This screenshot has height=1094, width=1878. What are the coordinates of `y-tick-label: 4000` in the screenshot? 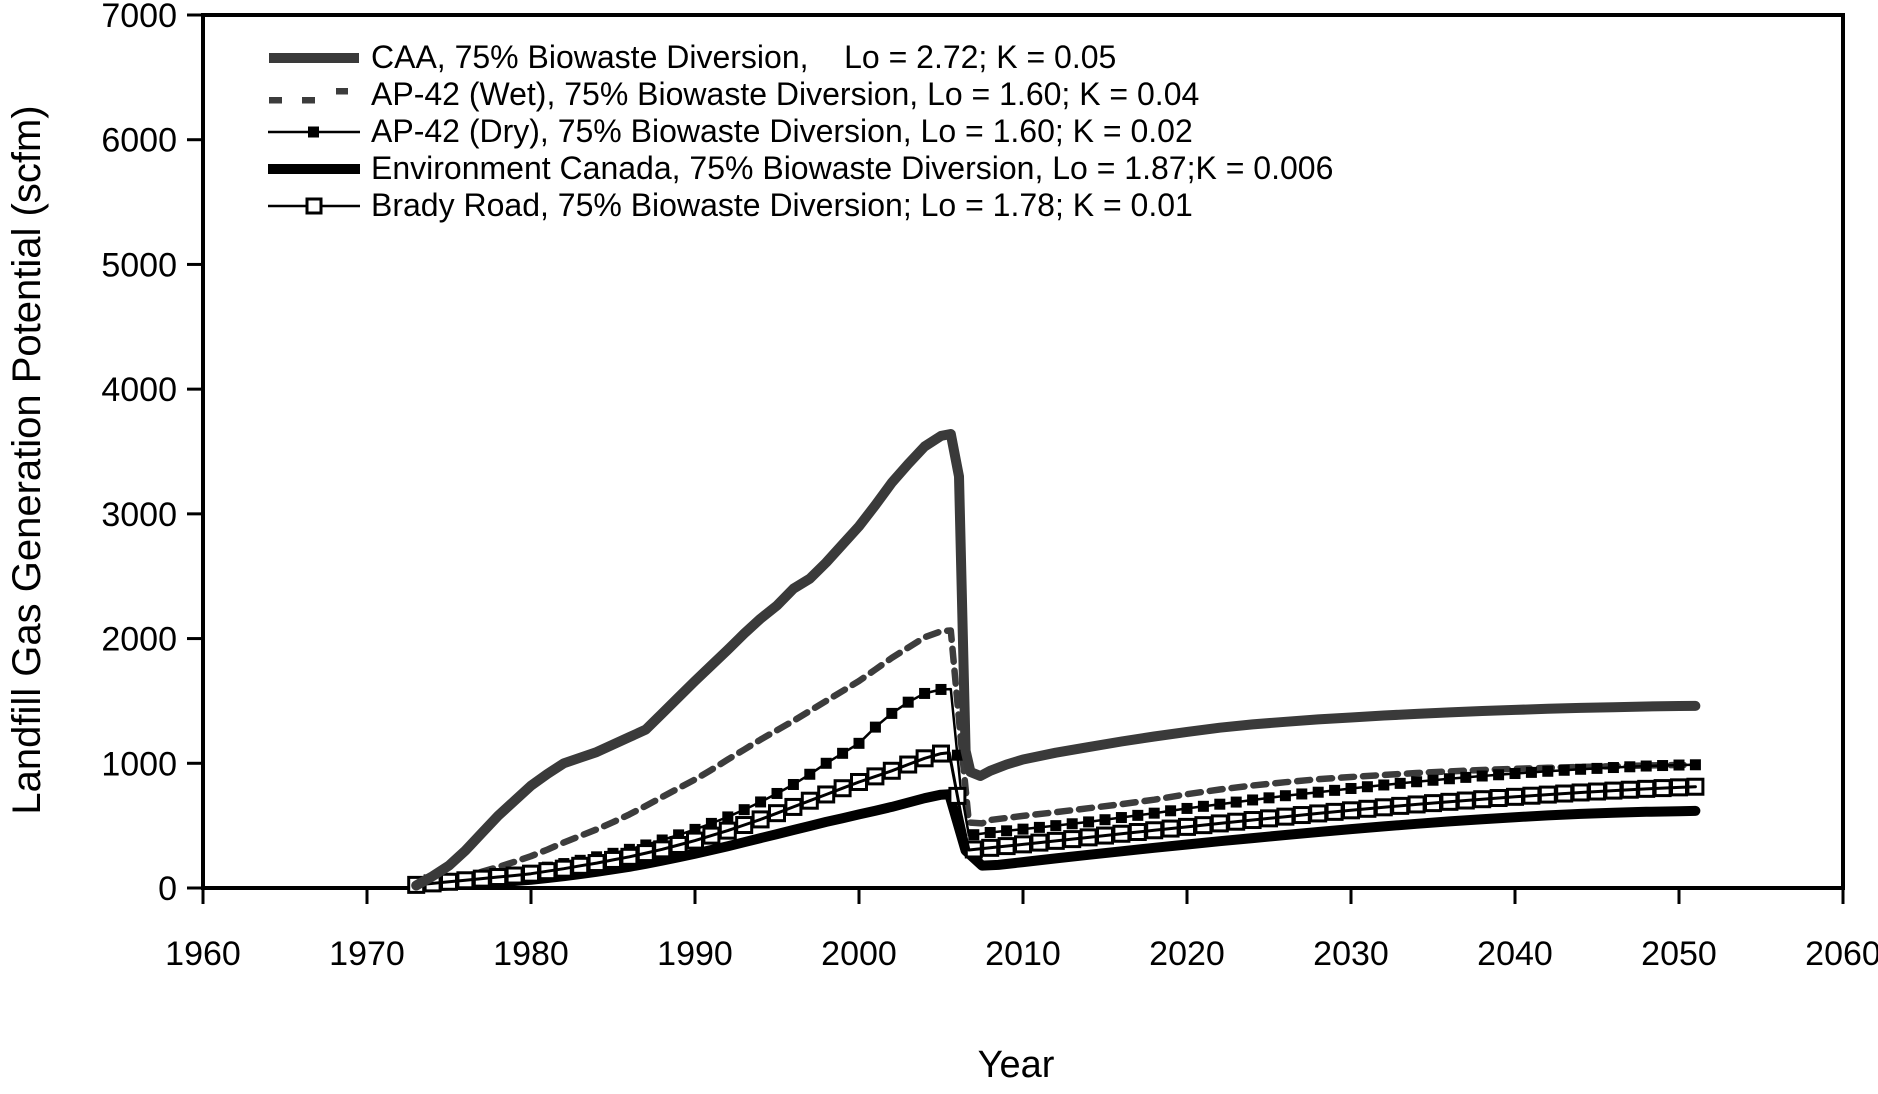 It's located at (139, 390).